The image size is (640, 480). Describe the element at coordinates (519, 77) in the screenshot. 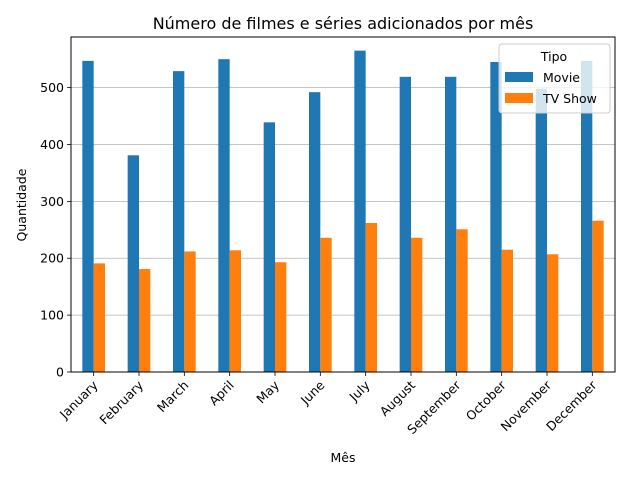

I see `legend-swatch-movie` at that location.